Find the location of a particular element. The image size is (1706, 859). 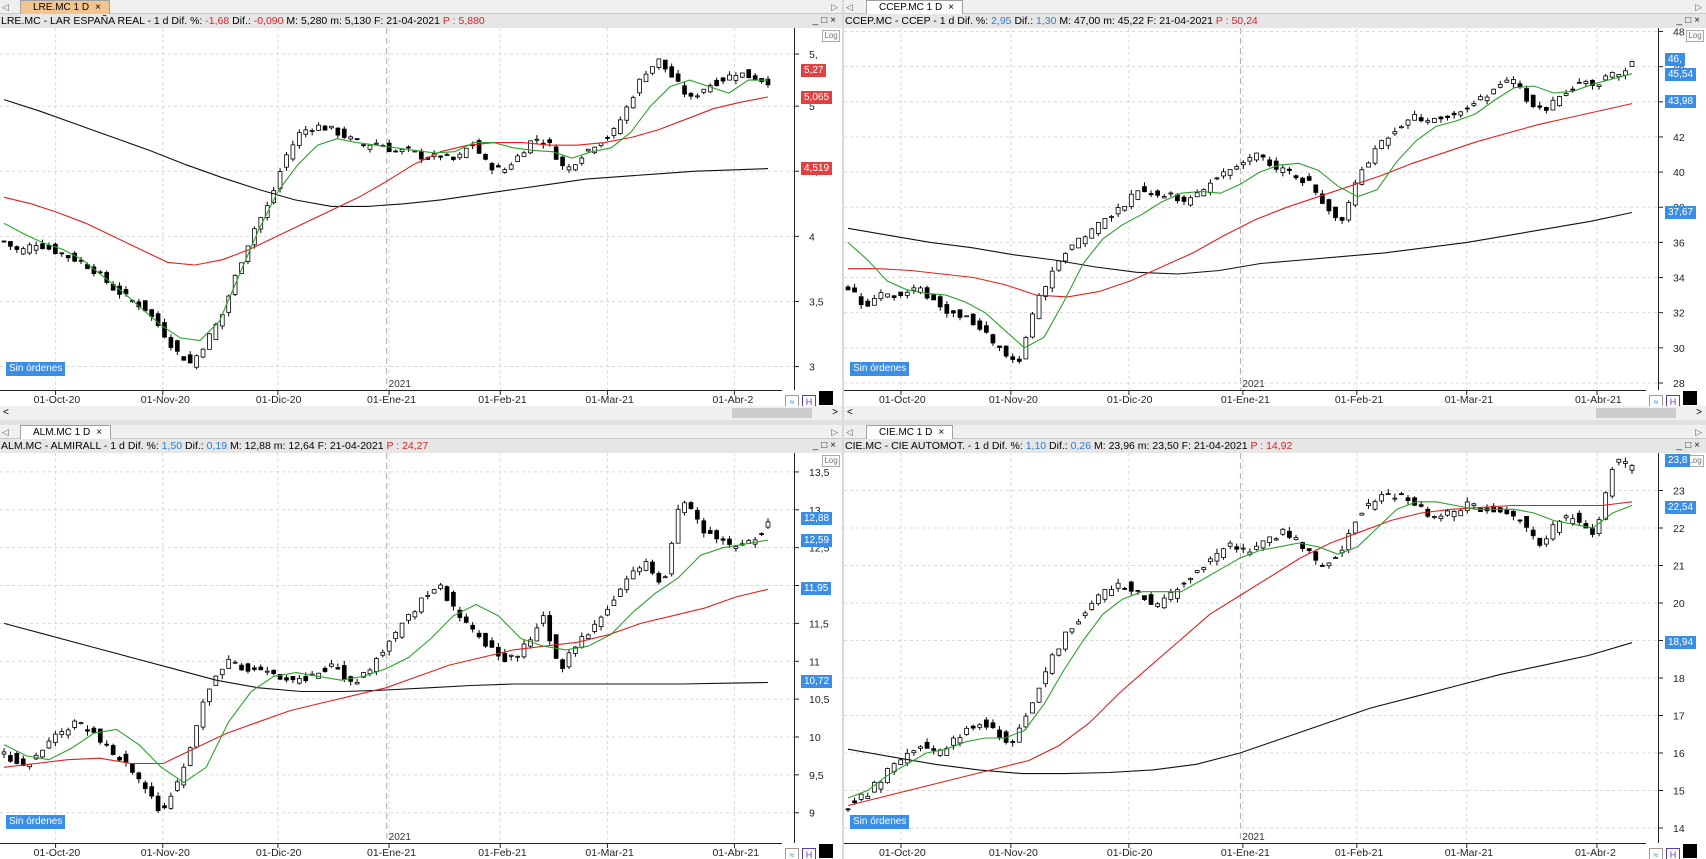

x-tick-label: 01-Abr-21 is located at coordinates (735, 853).